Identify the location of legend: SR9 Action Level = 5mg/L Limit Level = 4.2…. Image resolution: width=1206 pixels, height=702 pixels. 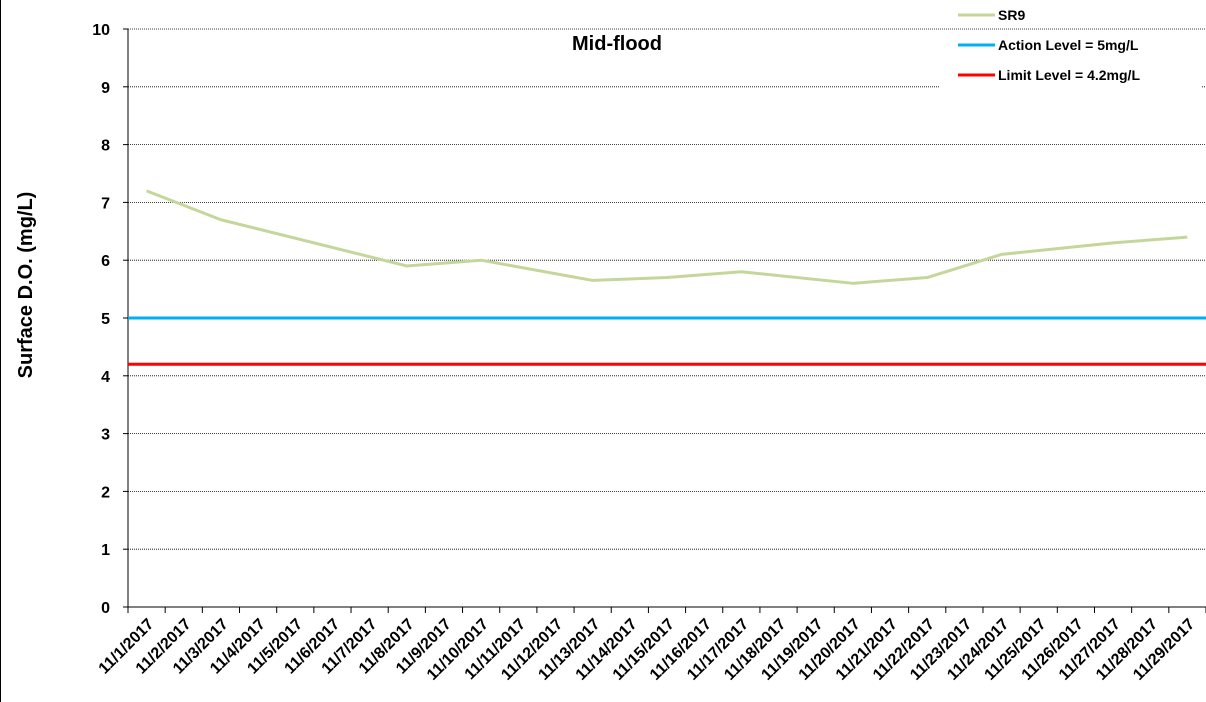
(1071, 45).